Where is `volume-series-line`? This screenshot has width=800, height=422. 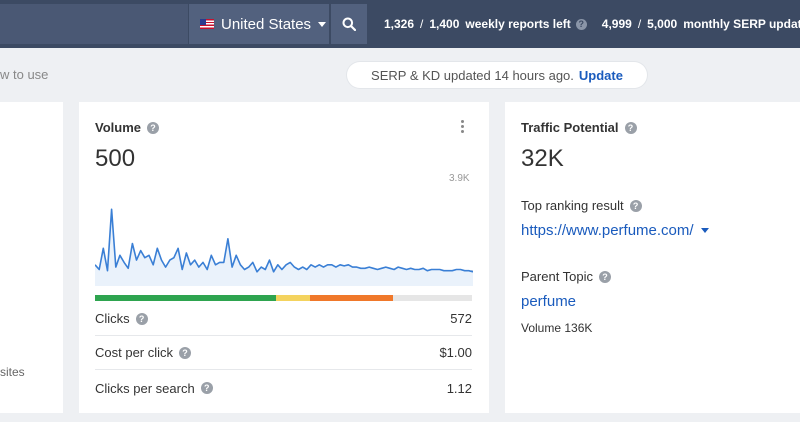 volume-series-line is located at coordinates (284, 240).